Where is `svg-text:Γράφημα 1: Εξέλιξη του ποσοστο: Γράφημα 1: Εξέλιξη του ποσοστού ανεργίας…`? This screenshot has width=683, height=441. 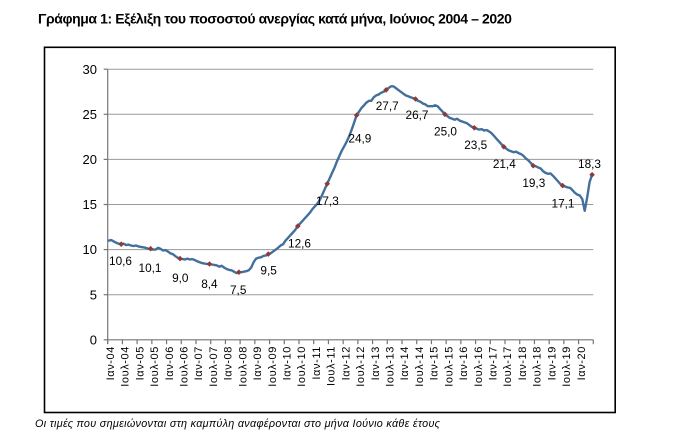
svg-text:Γράφημα 1: Εξέλιξη του ποσοστο: Γράφημα 1: Εξέλιξη του ποσοστού ανεργίας… is located at coordinates (275, 19).